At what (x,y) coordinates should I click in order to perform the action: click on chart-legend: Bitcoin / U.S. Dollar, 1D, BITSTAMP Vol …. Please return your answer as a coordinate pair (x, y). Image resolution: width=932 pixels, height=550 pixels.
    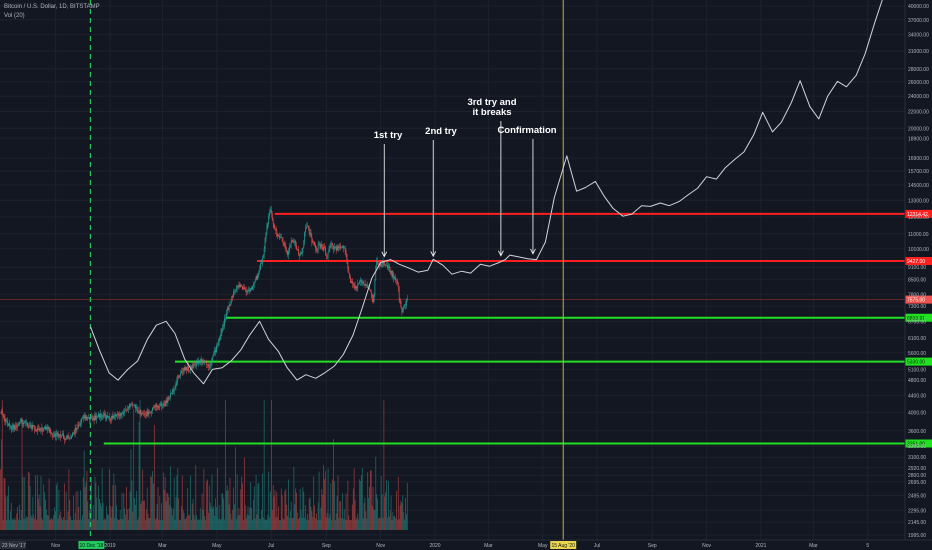
    Looking at the image, I should click on (52, 12).